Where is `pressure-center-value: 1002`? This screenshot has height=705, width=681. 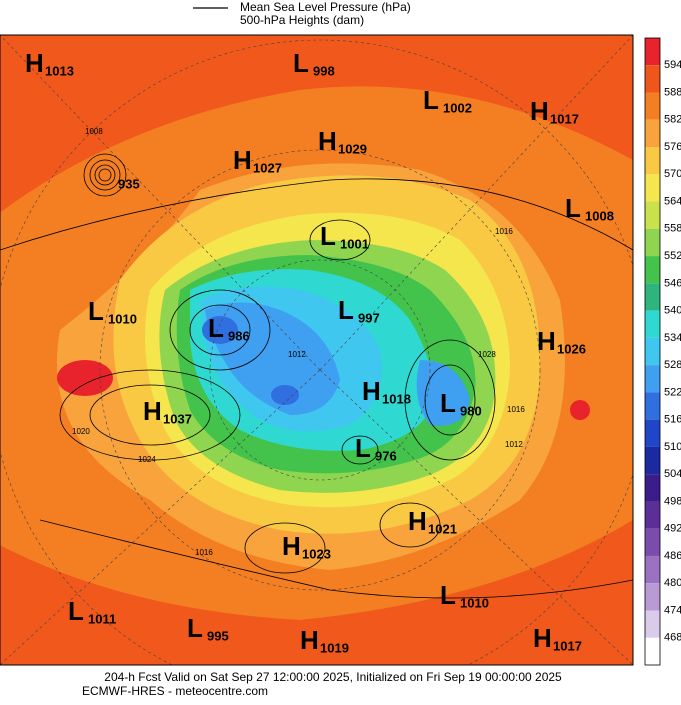
pressure-center-value: 1002 is located at coordinates (457, 107).